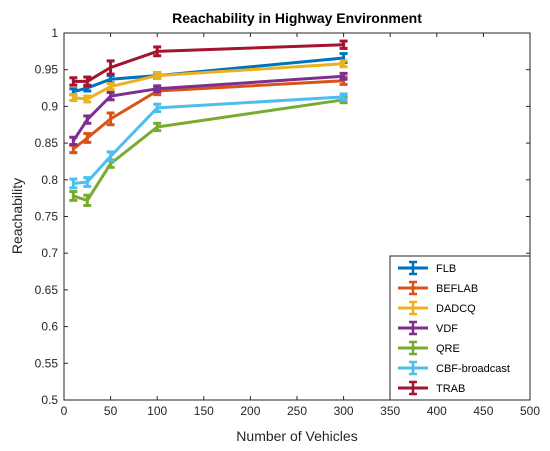 This screenshot has height=451, width=550. I want to click on series-cbf-broadcast, so click(208, 141).